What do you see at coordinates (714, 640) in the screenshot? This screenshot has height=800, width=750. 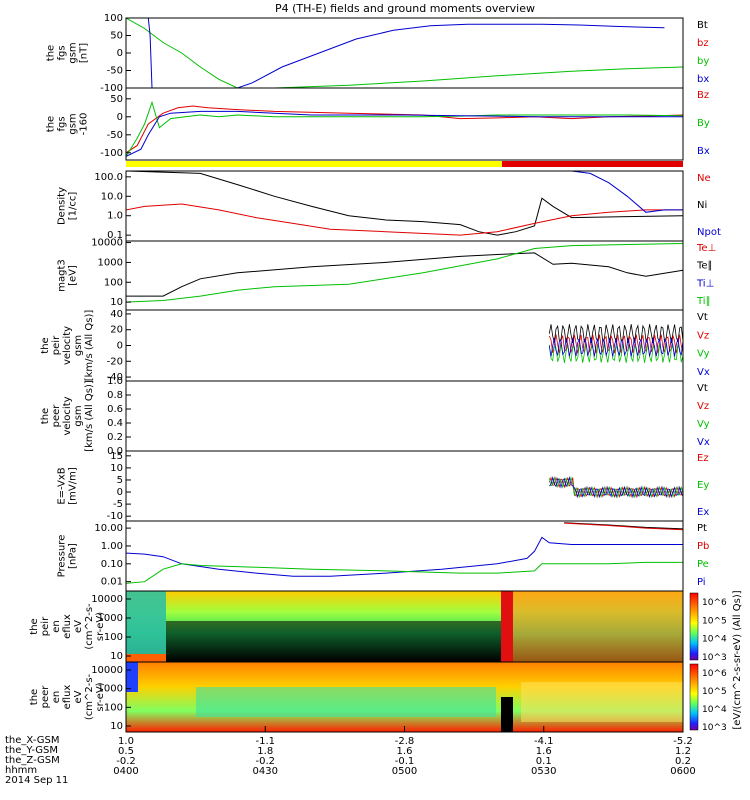 I see `colorbar-tick-8-2: 10^4` at bounding box center [714, 640].